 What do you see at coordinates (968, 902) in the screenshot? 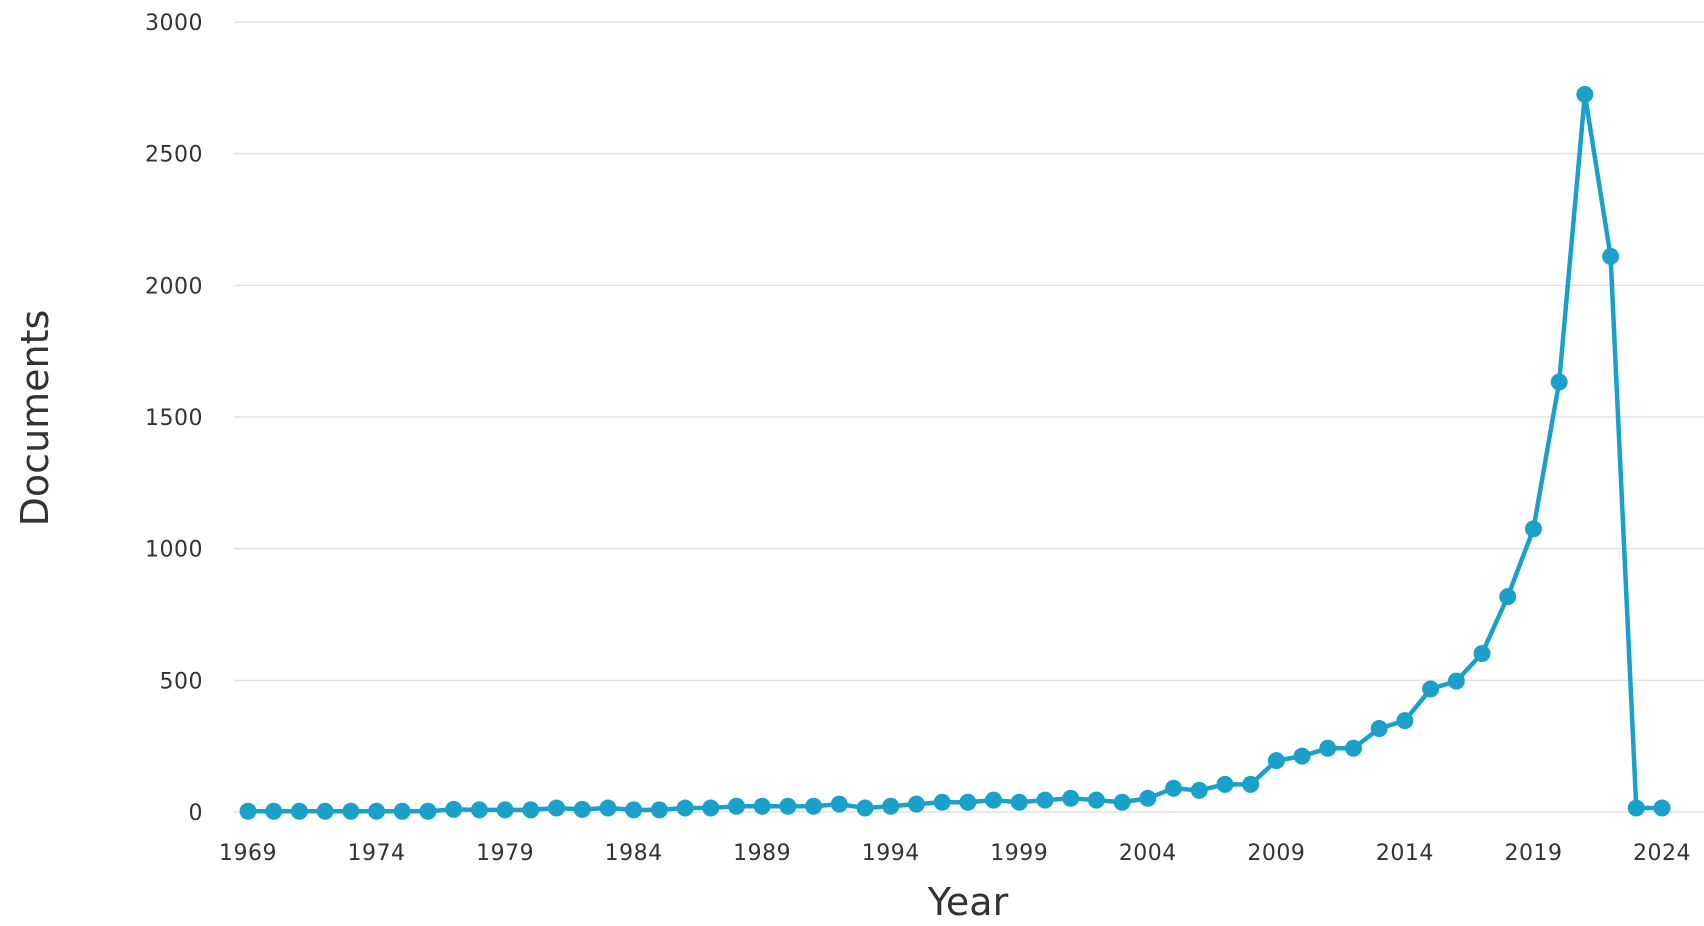
I see `x-axis-title: Year` at bounding box center [968, 902].